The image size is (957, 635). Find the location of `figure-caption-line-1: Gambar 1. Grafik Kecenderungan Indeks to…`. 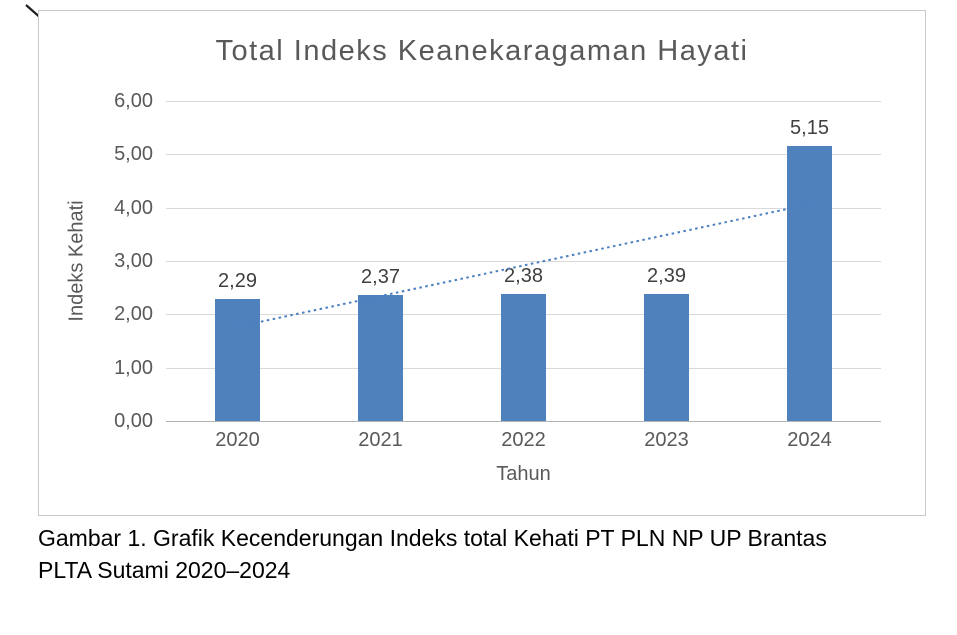

figure-caption-line-1: Gambar 1. Grafik Kecenderungan Indeks to… is located at coordinates (432, 538).